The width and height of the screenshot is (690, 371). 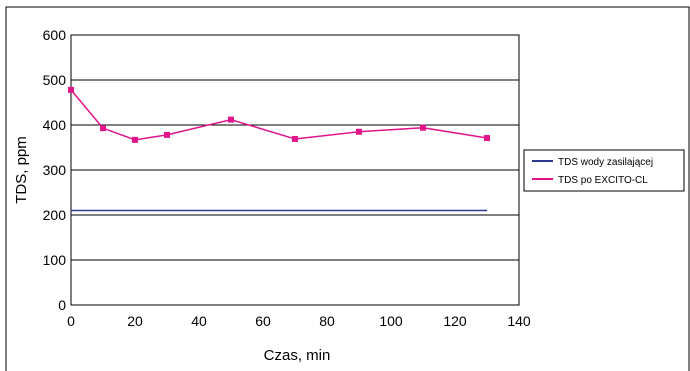 What do you see at coordinates (455, 321) in the screenshot?
I see `x-tick-label: 120` at bounding box center [455, 321].